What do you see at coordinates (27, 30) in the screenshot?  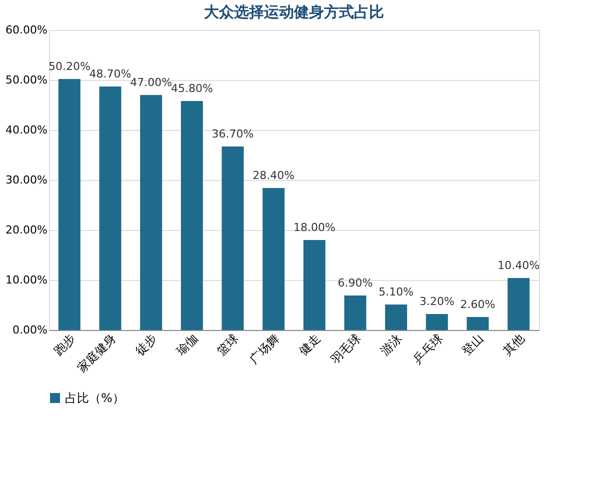 I see `y-tick-label: 60.00%` at bounding box center [27, 30].